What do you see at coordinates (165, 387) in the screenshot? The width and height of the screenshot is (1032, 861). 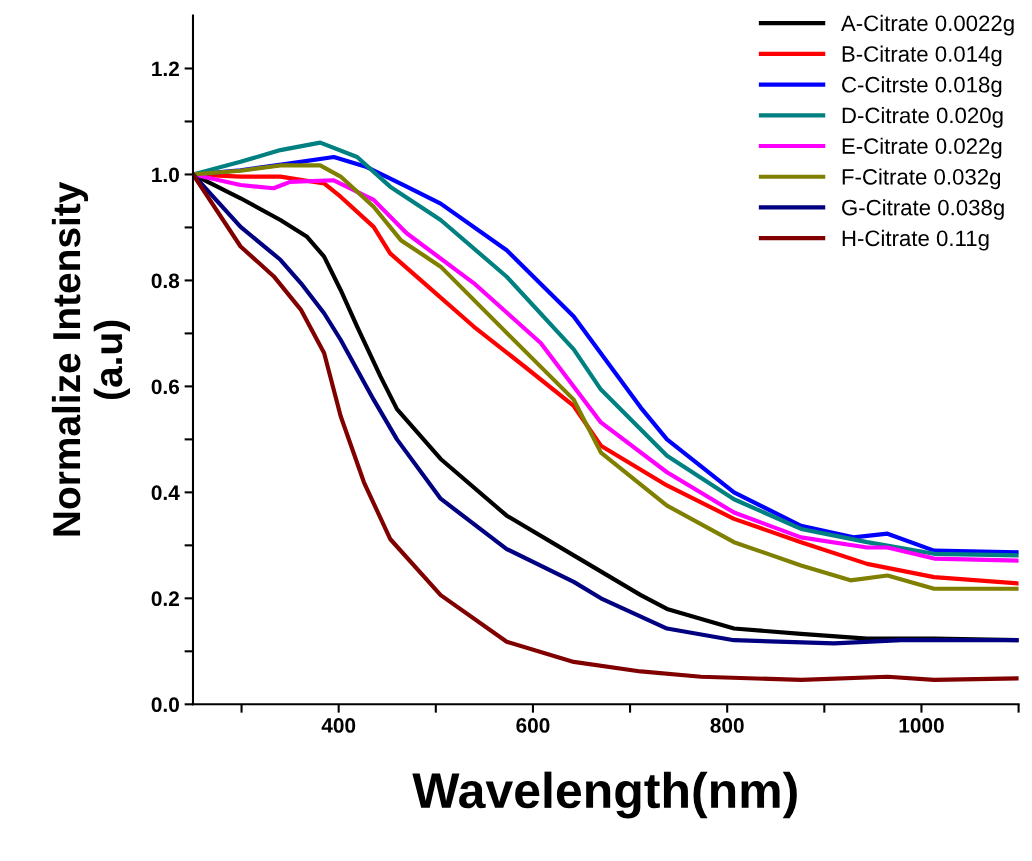 I see `y-tick-label: 0.6` at bounding box center [165, 387].